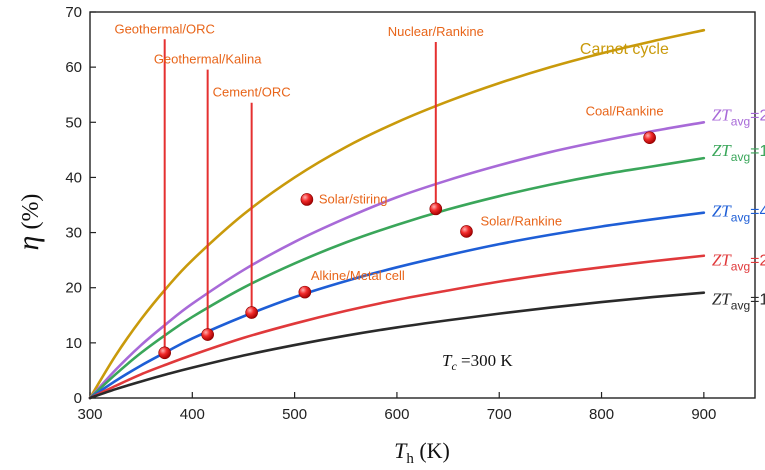 This screenshot has height=470, width=765. I want to click on data-point-solar-stiring, so click(307, 199).